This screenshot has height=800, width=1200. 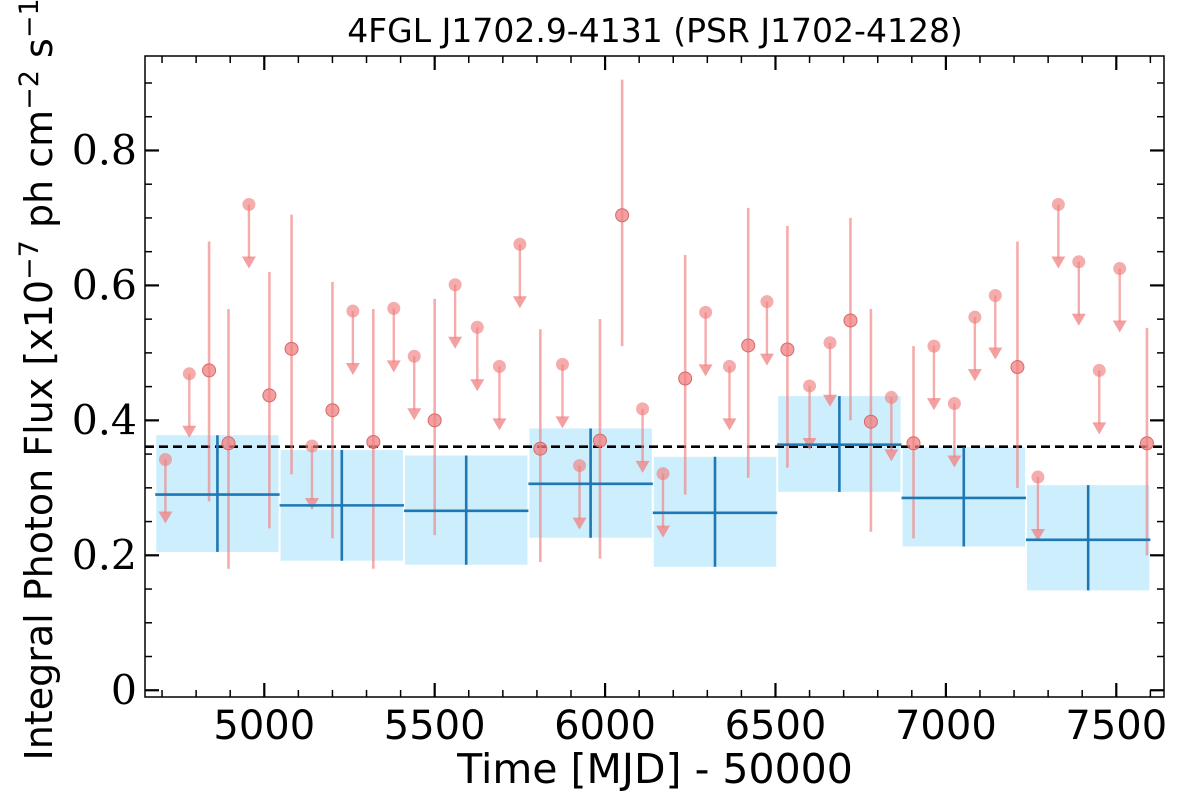 I want to click on y-tick-label: 0.2, so click(x=104, y=555).